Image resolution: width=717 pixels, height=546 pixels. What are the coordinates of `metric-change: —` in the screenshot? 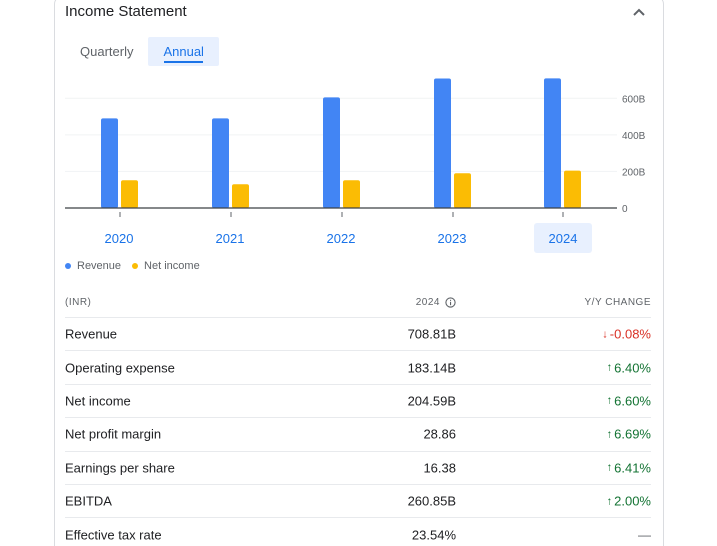 It's located at (644, 535).